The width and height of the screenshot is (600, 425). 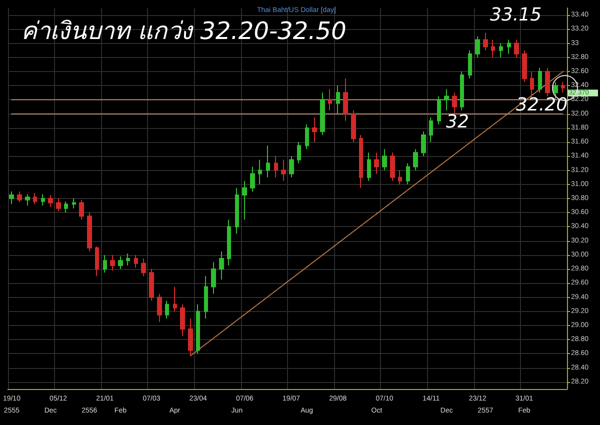 What do you see at coordinates (457, 122) in the screenshot?
I see `annotation: 32` at bounding box center [457, 122].